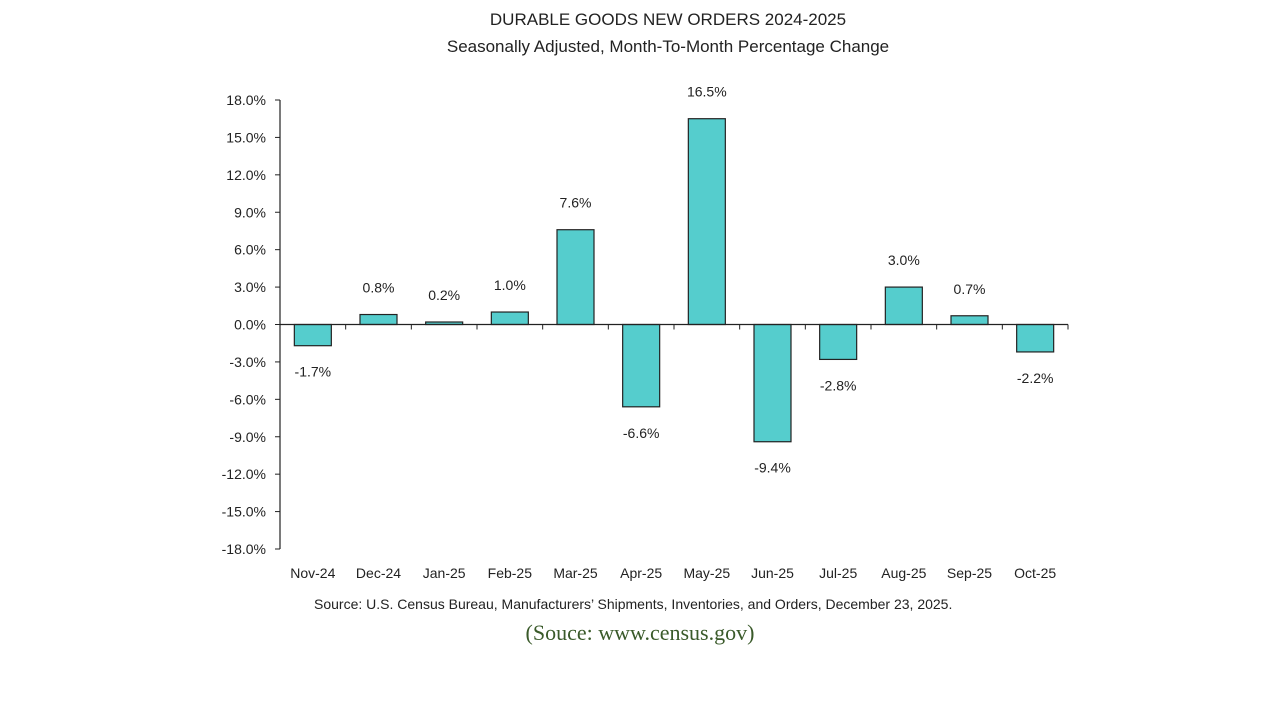 This screenshot has width=1280, height=720. Describe the element at coordinates (244, 549) in the screenshot. I see `y-tick-label: -18.0%` at that location.